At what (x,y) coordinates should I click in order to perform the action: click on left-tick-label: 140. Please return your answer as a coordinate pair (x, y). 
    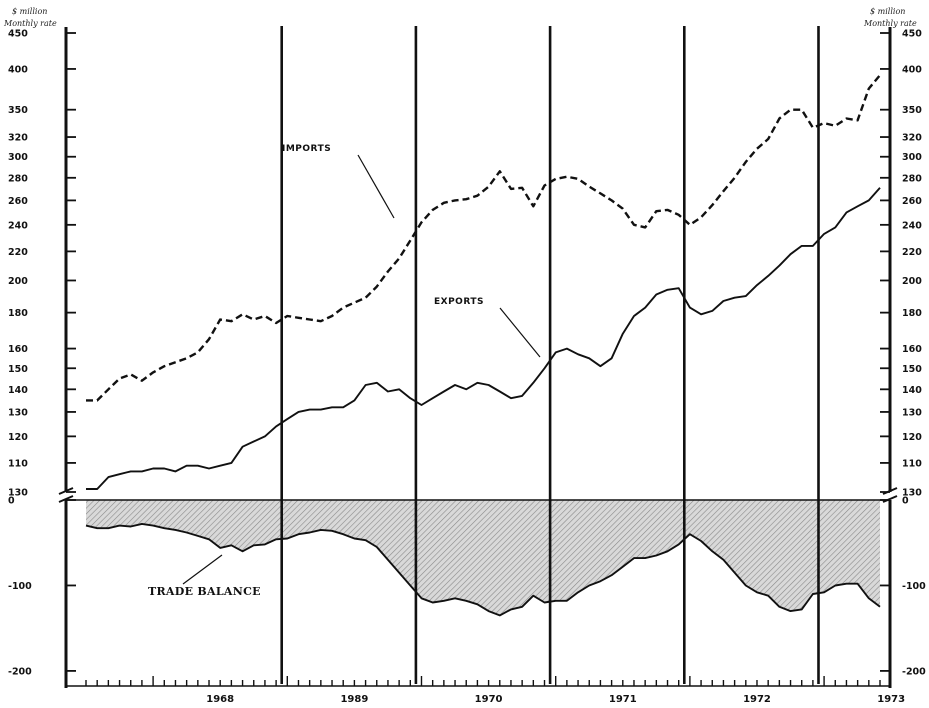
    Looking at the image, I should click on (18, 390).